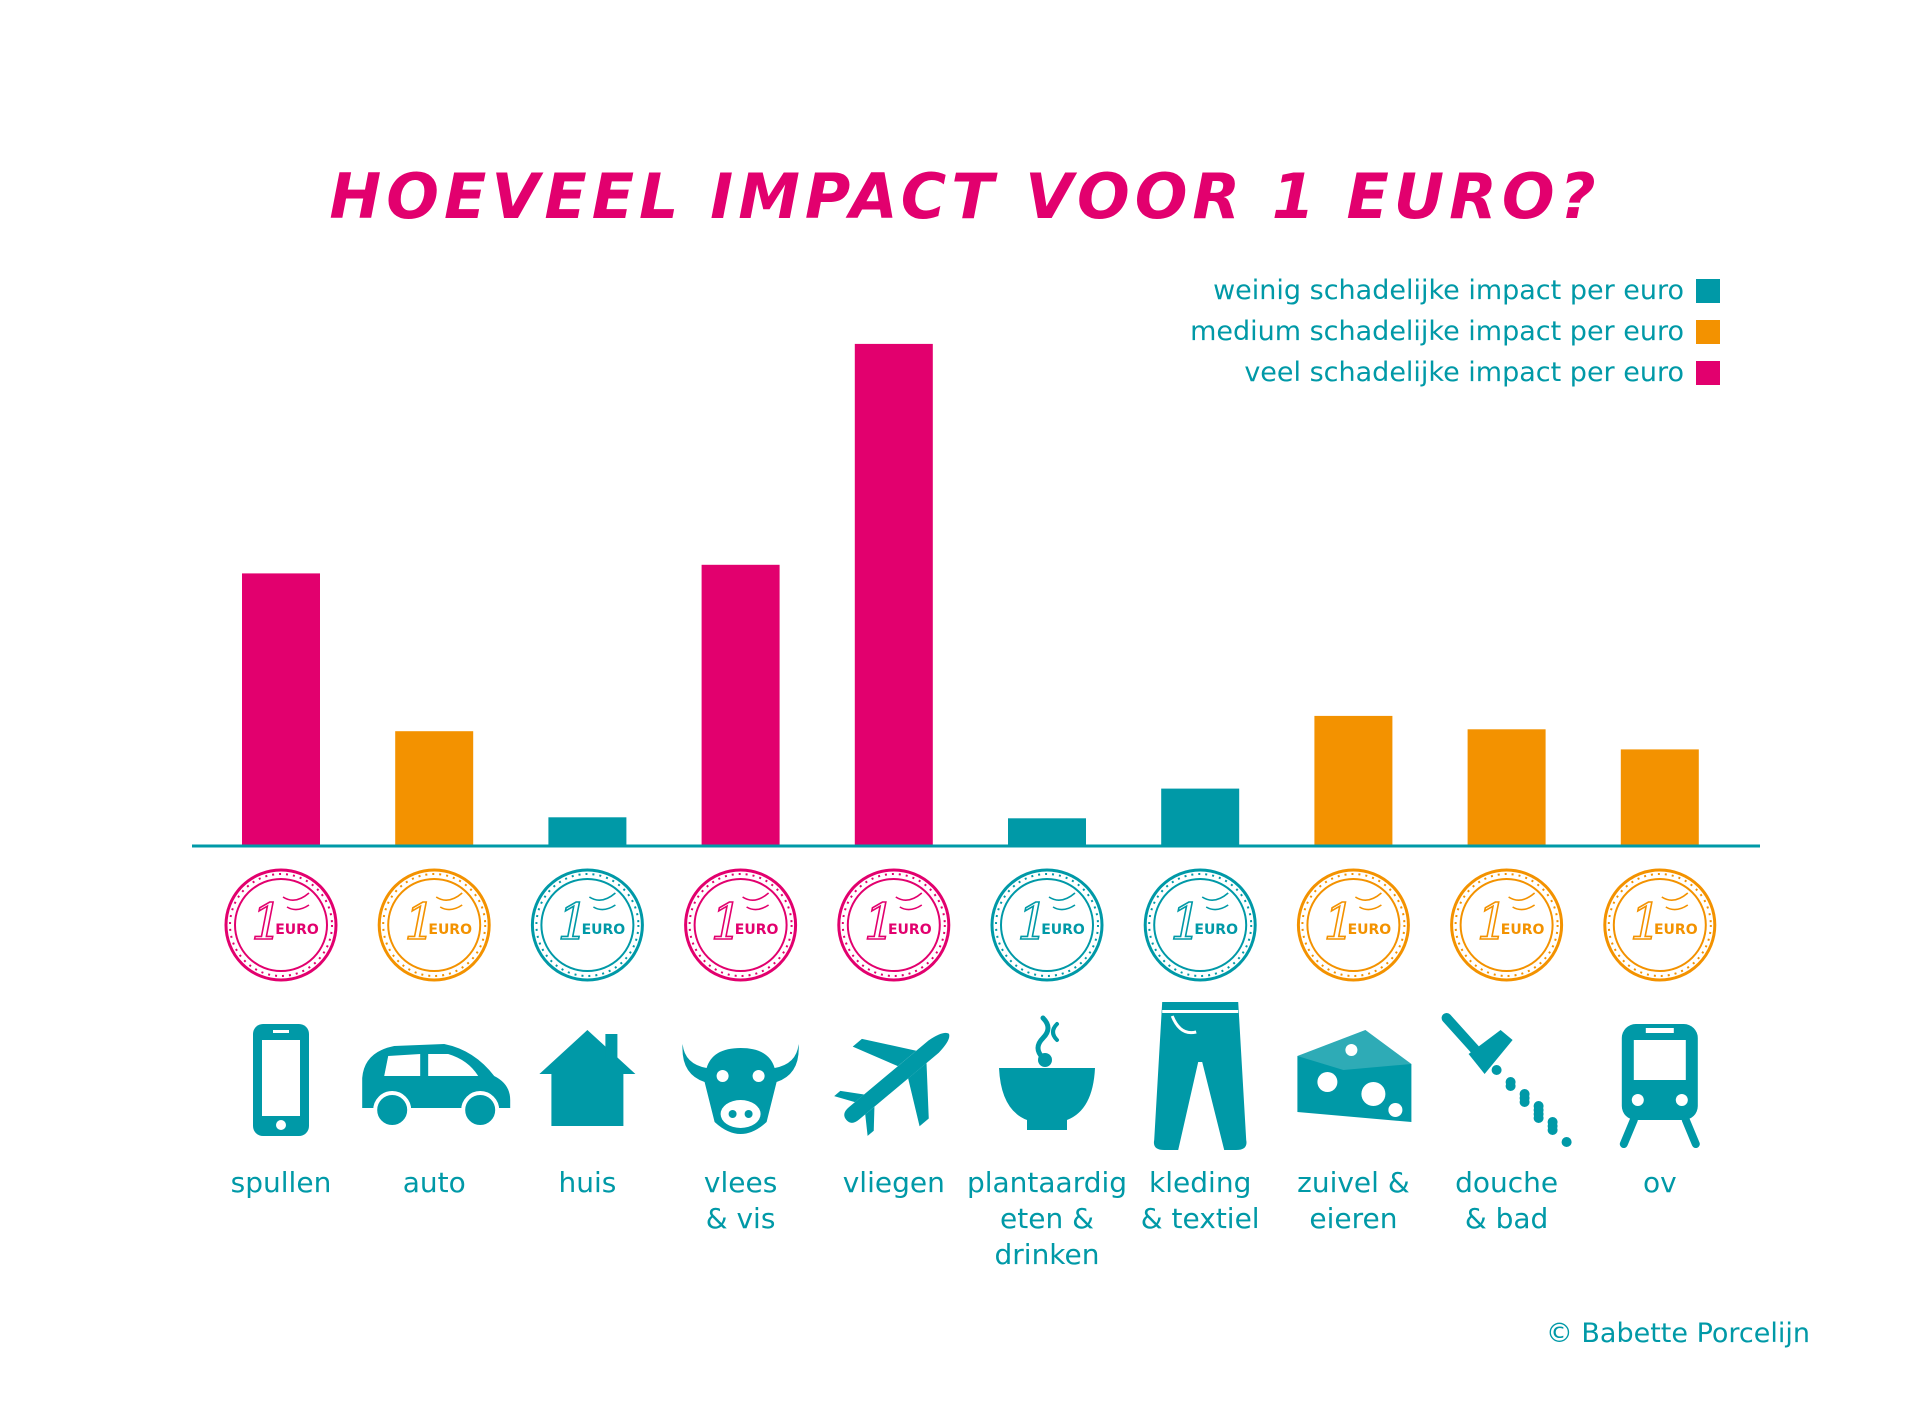  What do you see at coordinates (1448, 290) in the screenshot?
I see `legend-label-weinig: weinig schadelijke impact per euro` at bounding box center [1448, 290].